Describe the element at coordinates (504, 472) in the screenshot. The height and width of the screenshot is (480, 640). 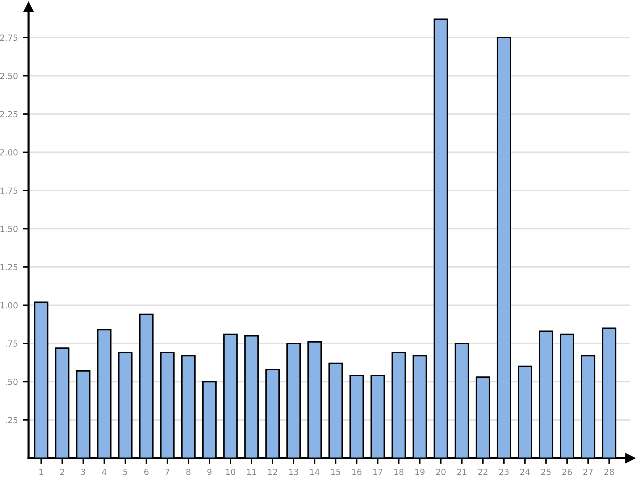
I see `x-tick-label: 23` at that location.